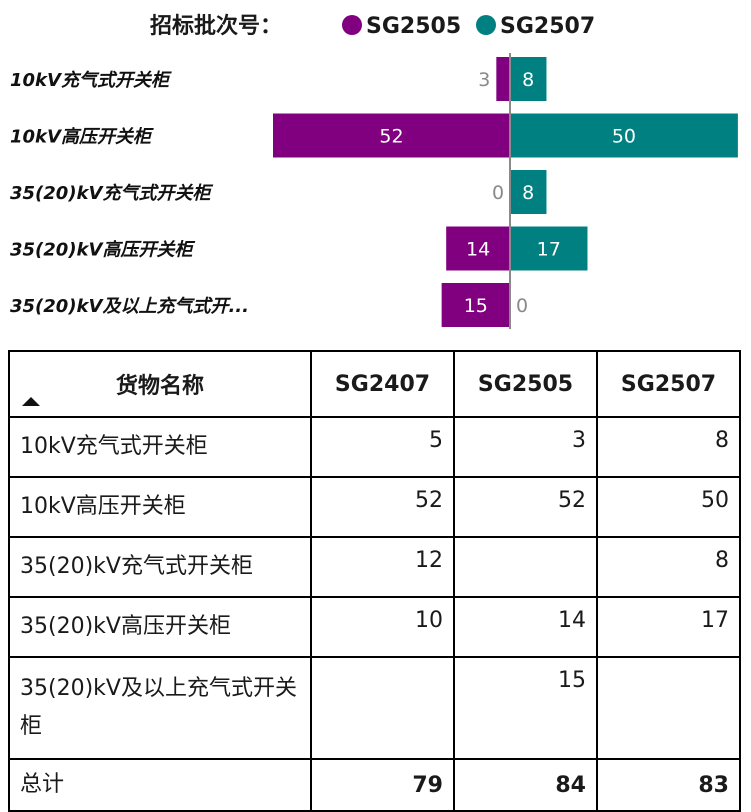 The image size is (751, 812). I want to click on row-name-cell: 35(20)kV充气式开关柜, so click(160, 567).